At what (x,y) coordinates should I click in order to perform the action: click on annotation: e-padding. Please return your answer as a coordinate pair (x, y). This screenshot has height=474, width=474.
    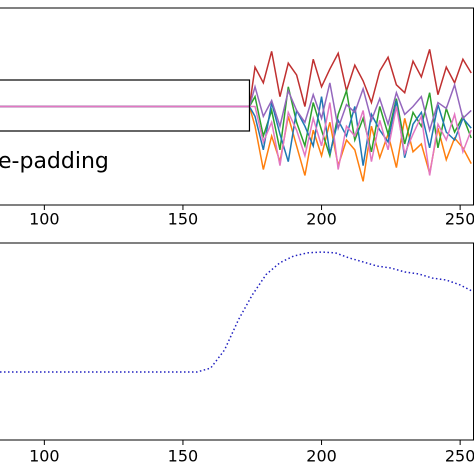
    Looking at the image, I should click on (54, 161).